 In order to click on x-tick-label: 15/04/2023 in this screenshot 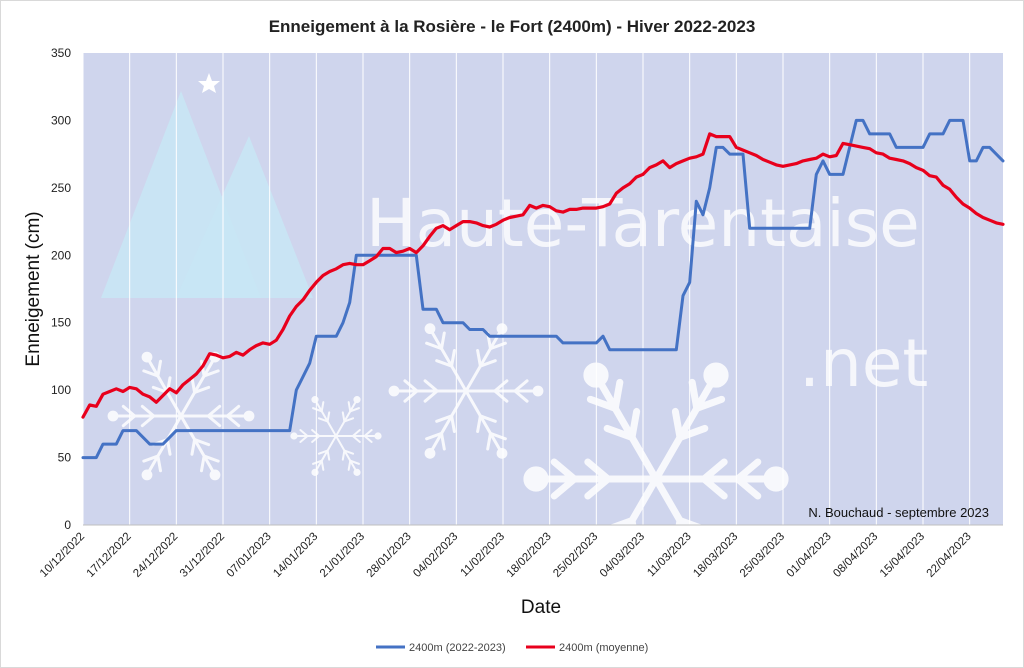, I will do `click(902, 555)`.